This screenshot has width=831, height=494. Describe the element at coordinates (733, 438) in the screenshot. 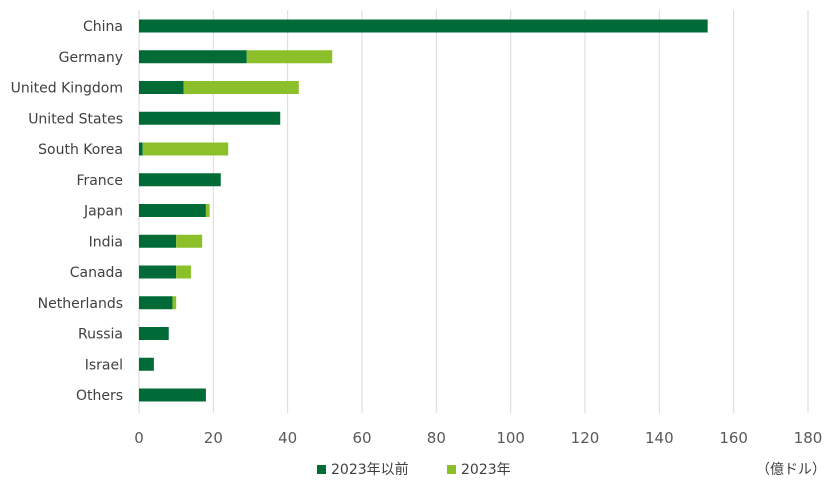

I see `x-tick-label: 160` at that location.